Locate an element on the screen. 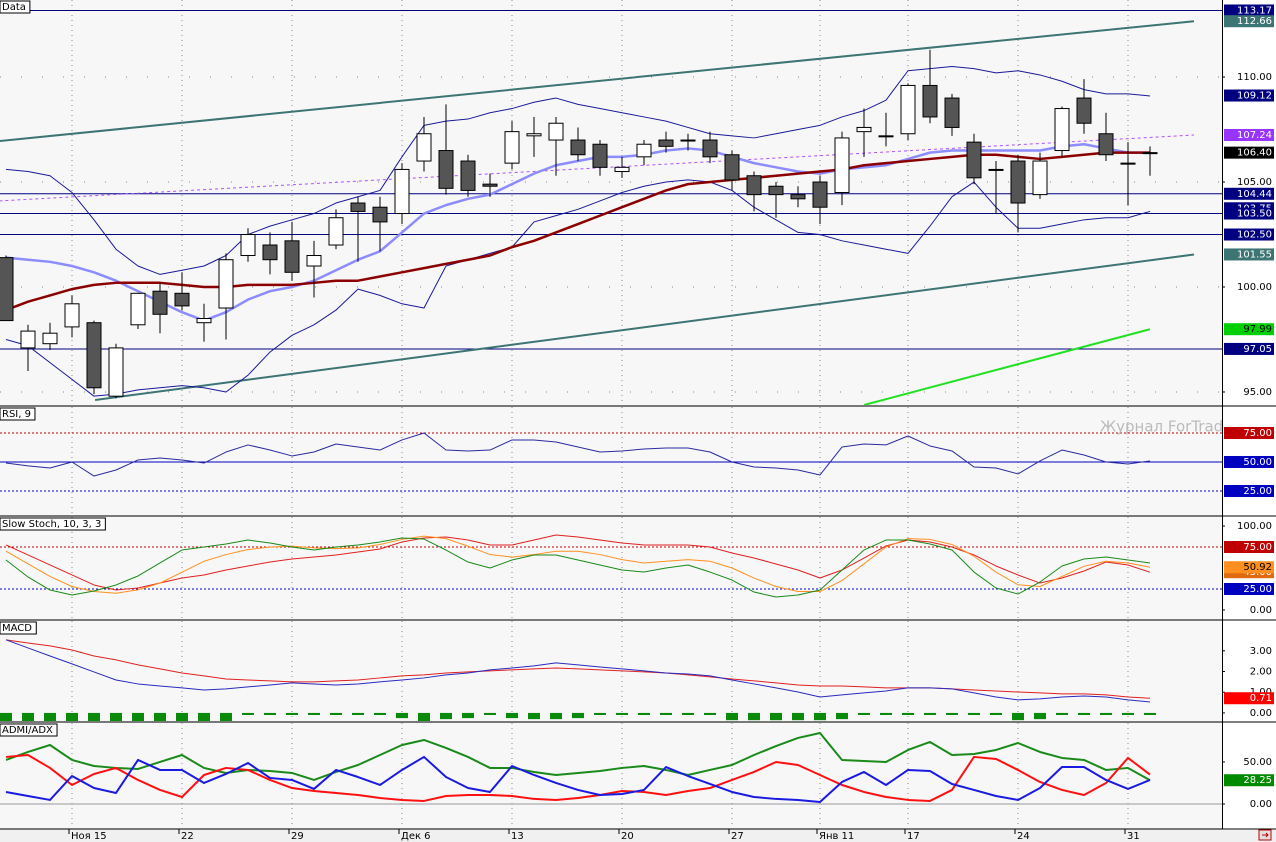 The height and width of the screenshot is (842, 1276). y-tick-label: 2.00 is located at coordinates (1261, 672).